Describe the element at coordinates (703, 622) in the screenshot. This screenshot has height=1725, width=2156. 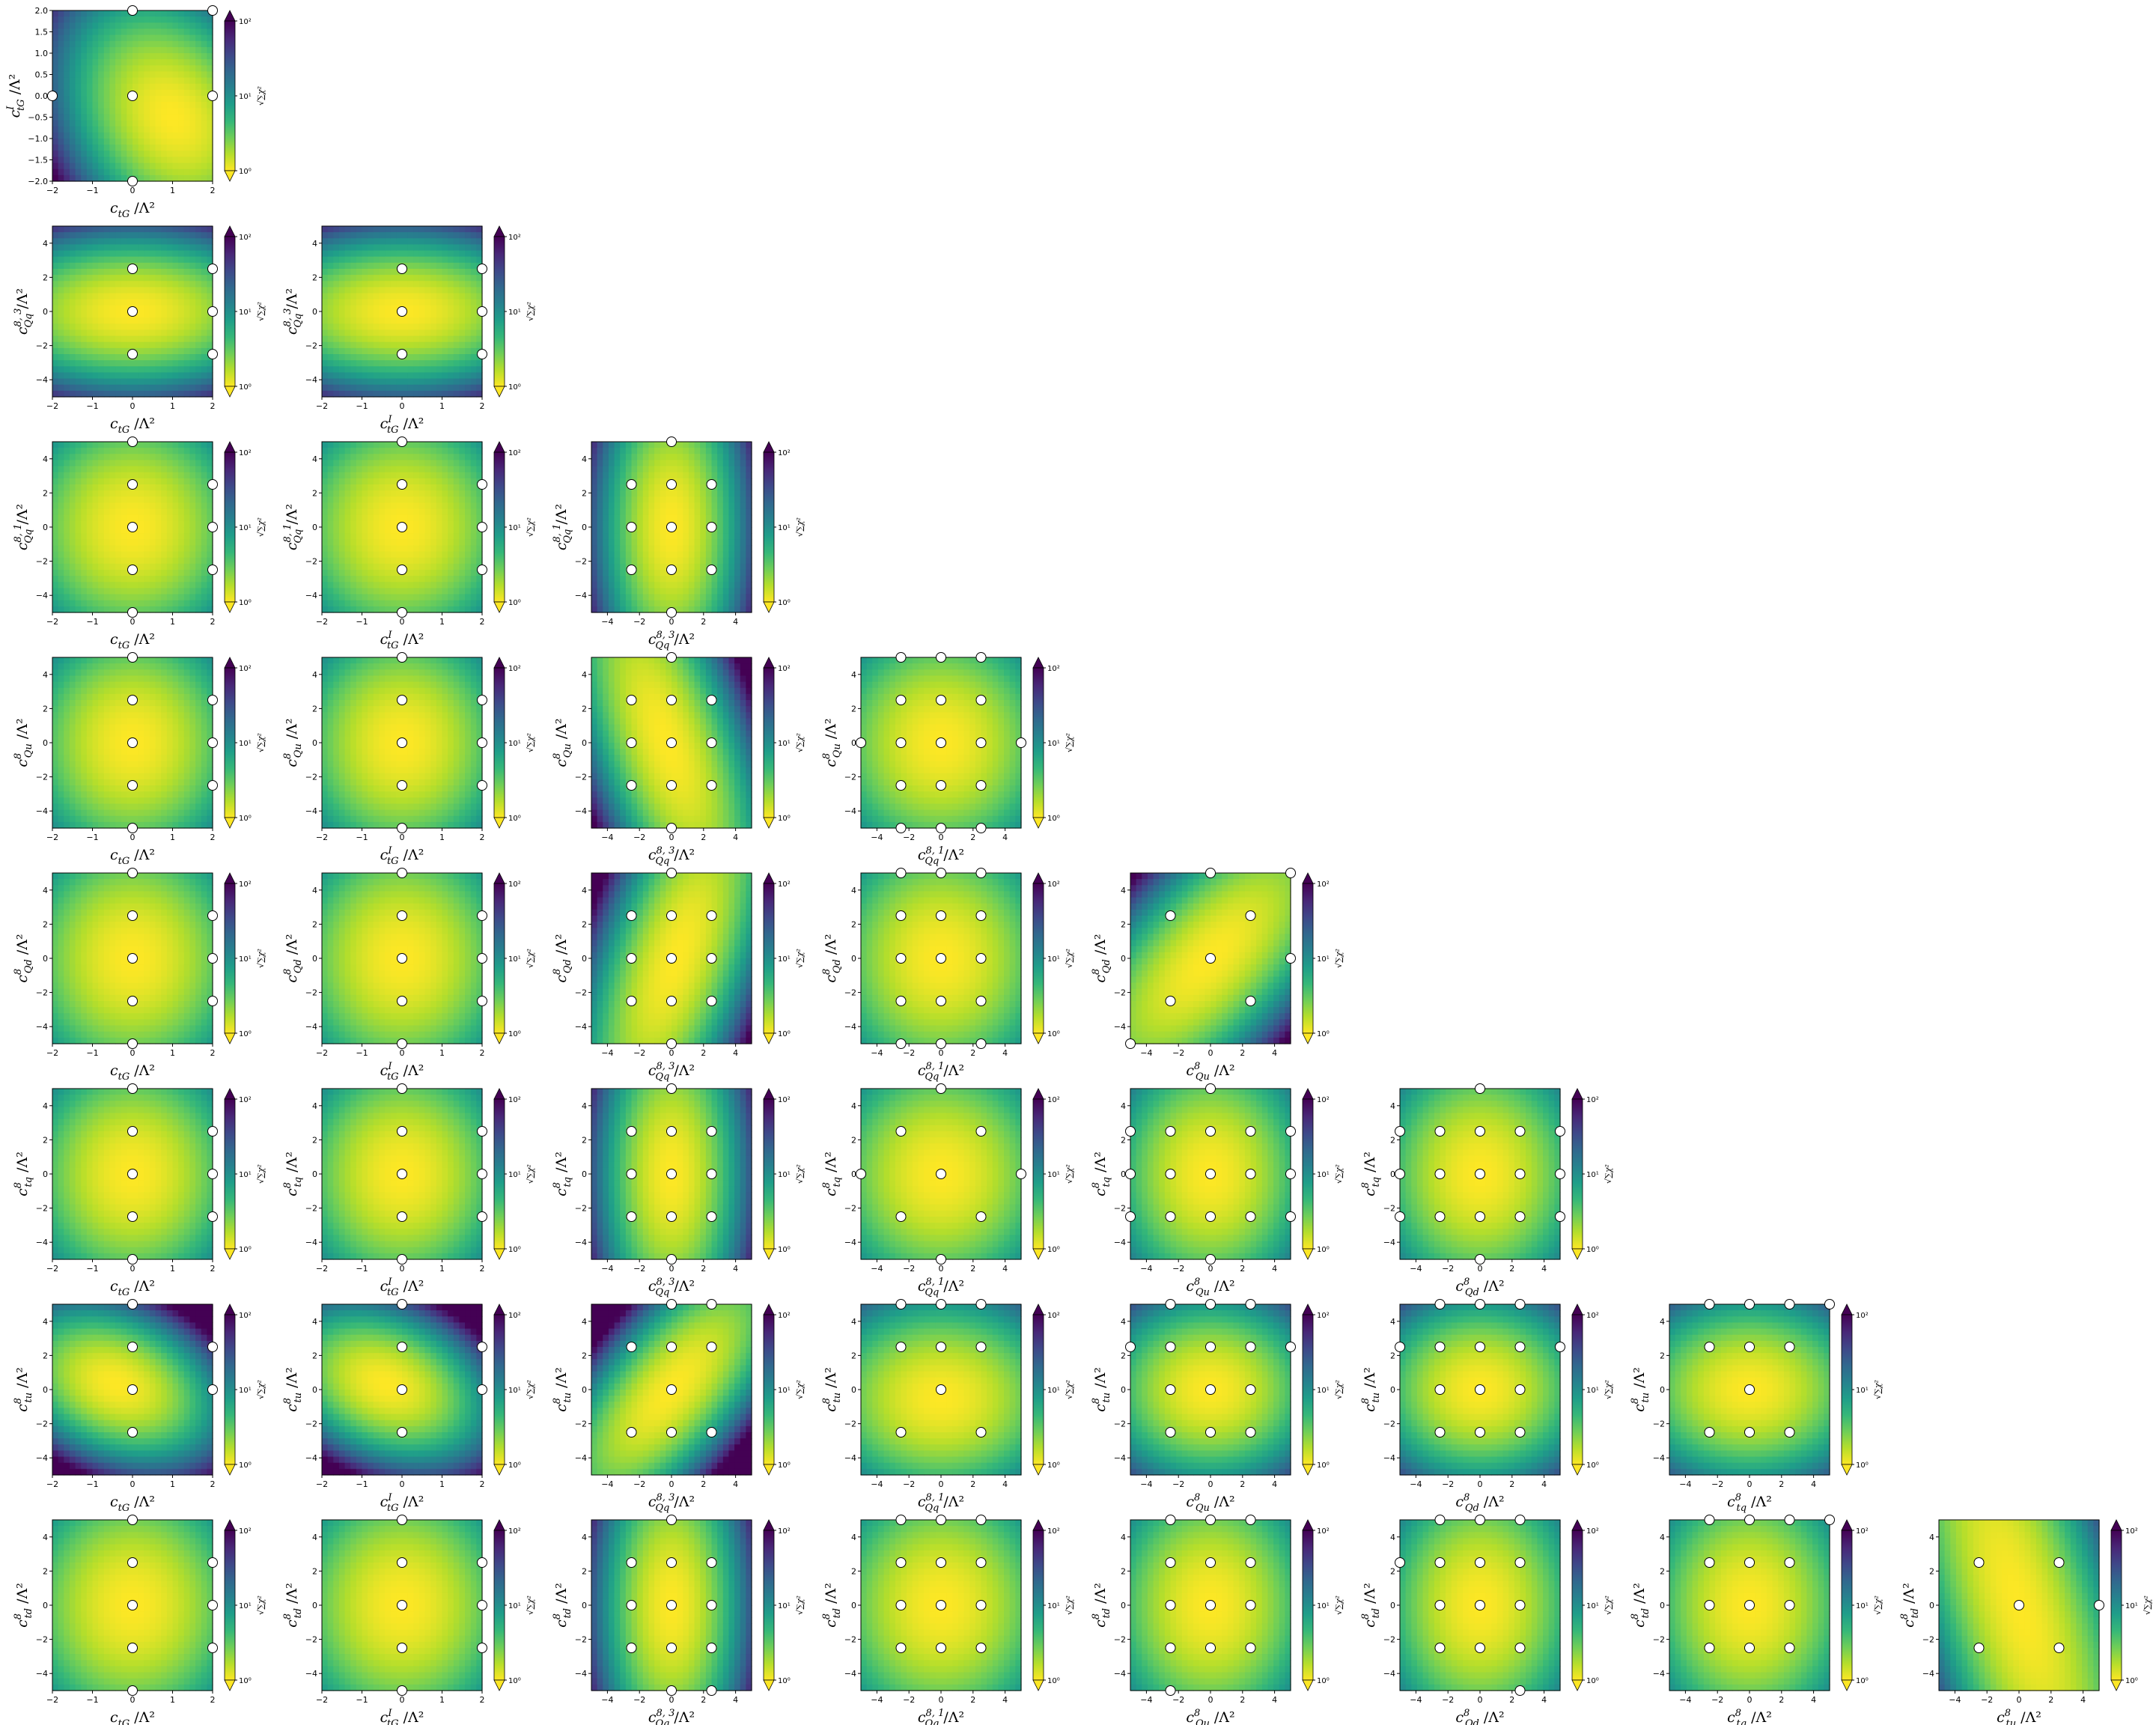
I see `x-tick-label: 2` at that location.